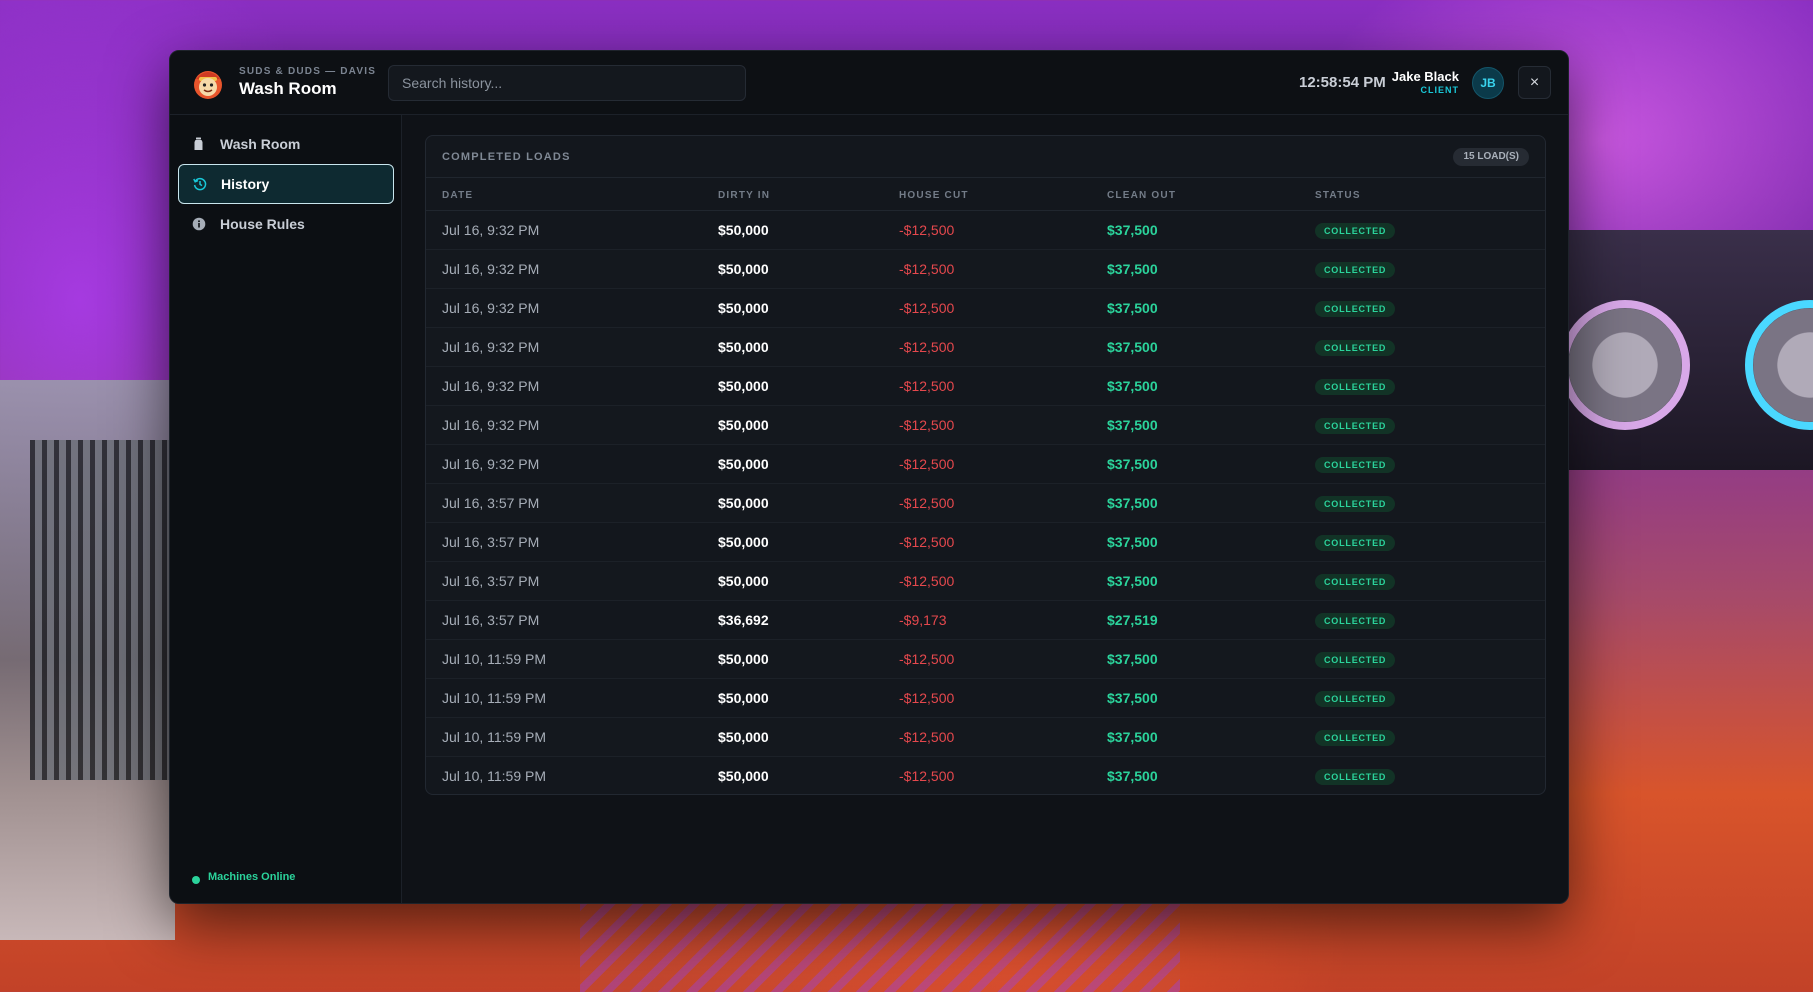 The width and height of the screenshot is (1813, 992). What do you see at coordinates (260, 144) in the screenshot?
I see `sidebar-item-label: Wash Room` at bounding box center [260, 144].